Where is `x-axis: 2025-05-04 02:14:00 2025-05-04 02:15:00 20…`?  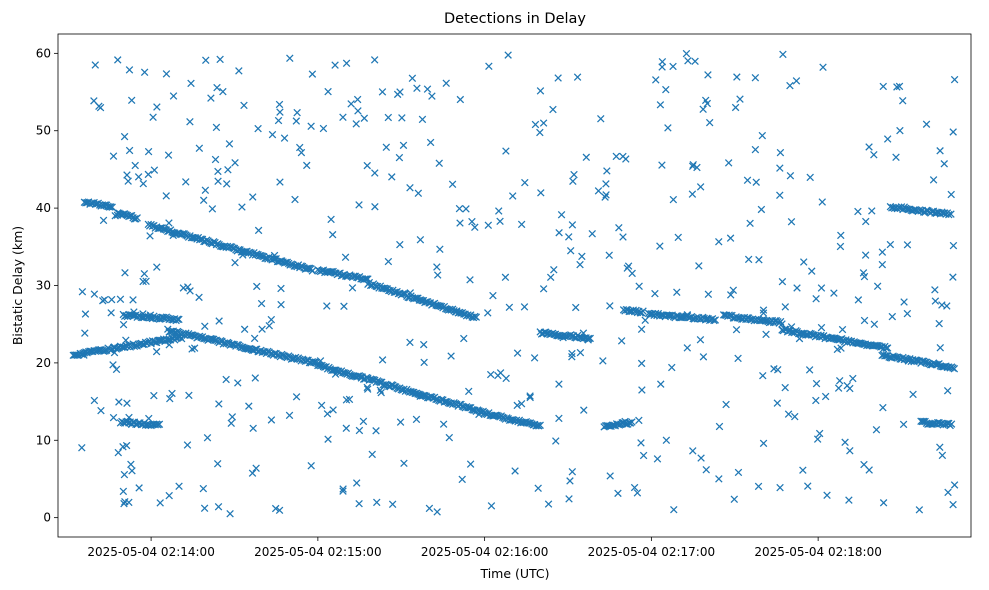 x-axis: 2025-05-04 02:14:00 2025-05-04 02:15:00 20… is located at coordinates (484, 548).